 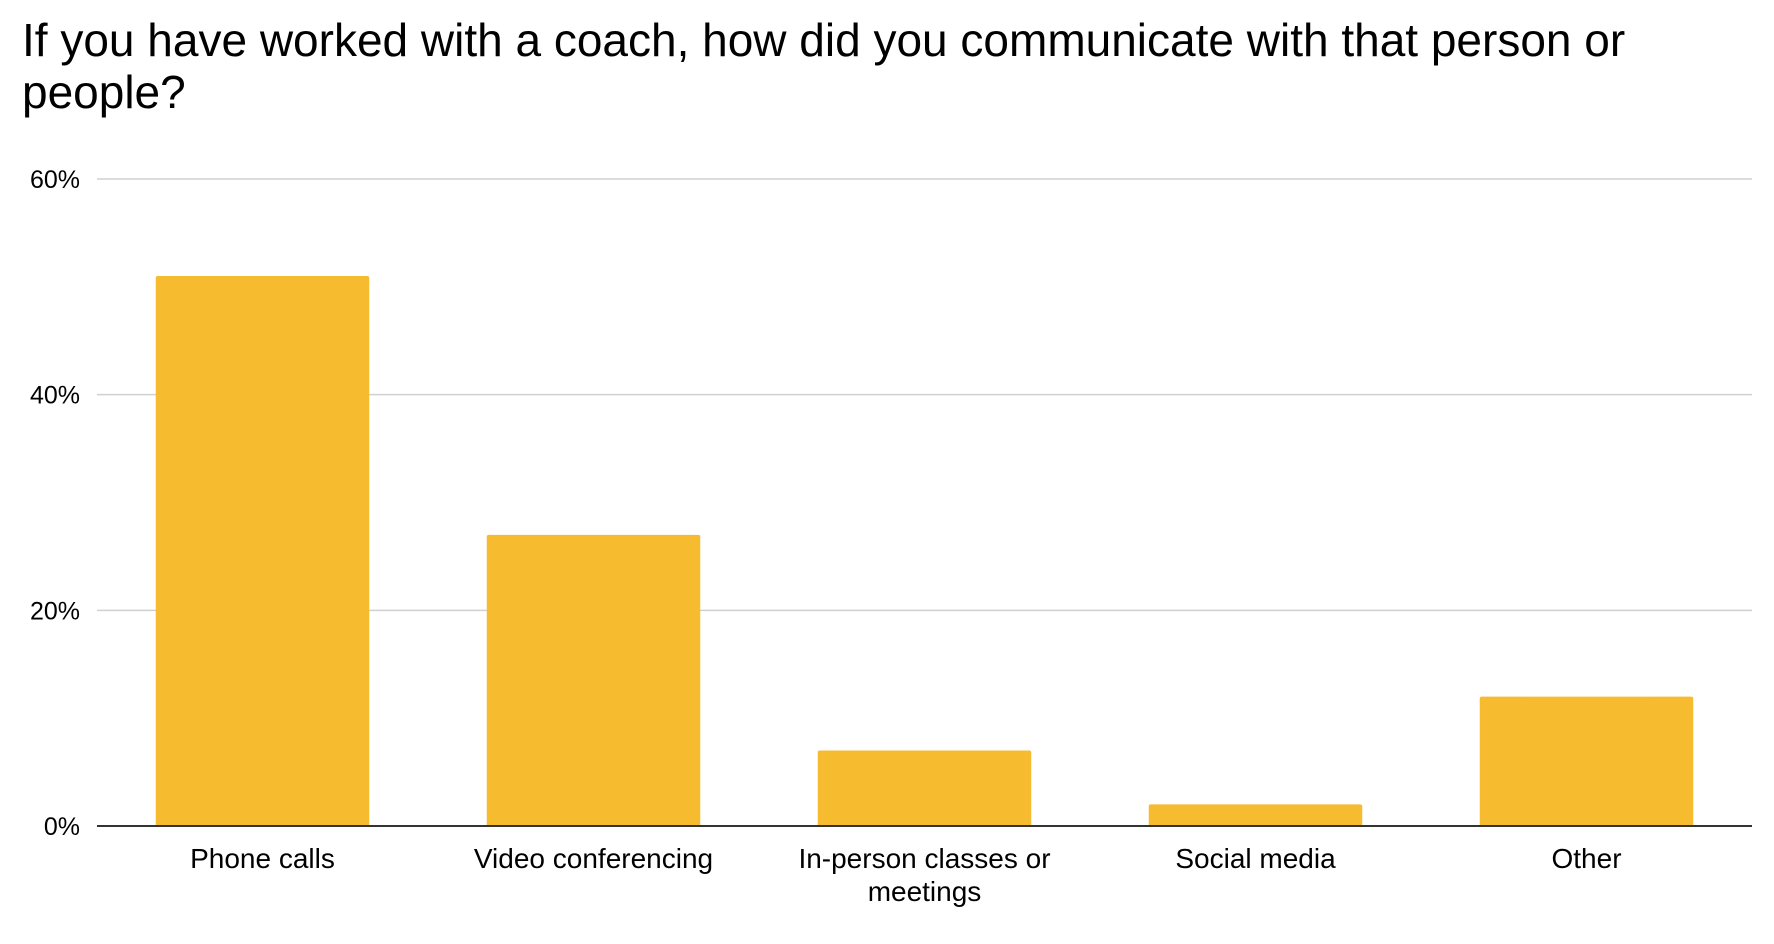 What do you see at coordinates (924, 875) in the screenshot?
I see `x-category-label: In-person classes or meetings` at bounding box center [924, 875].